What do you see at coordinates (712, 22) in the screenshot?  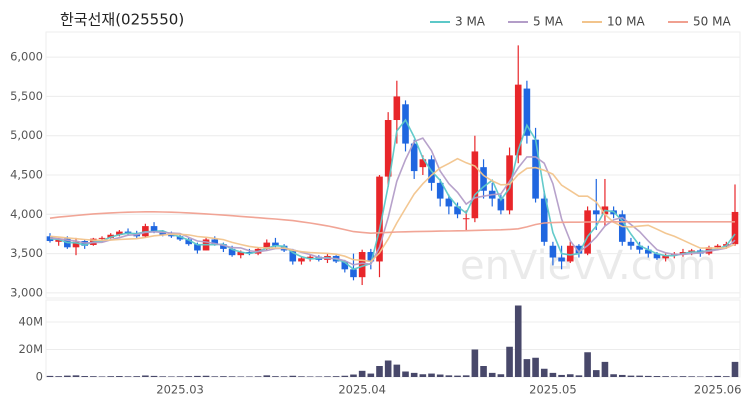 I see `legend-label: 50 MA` at bounding box center [712, 22].